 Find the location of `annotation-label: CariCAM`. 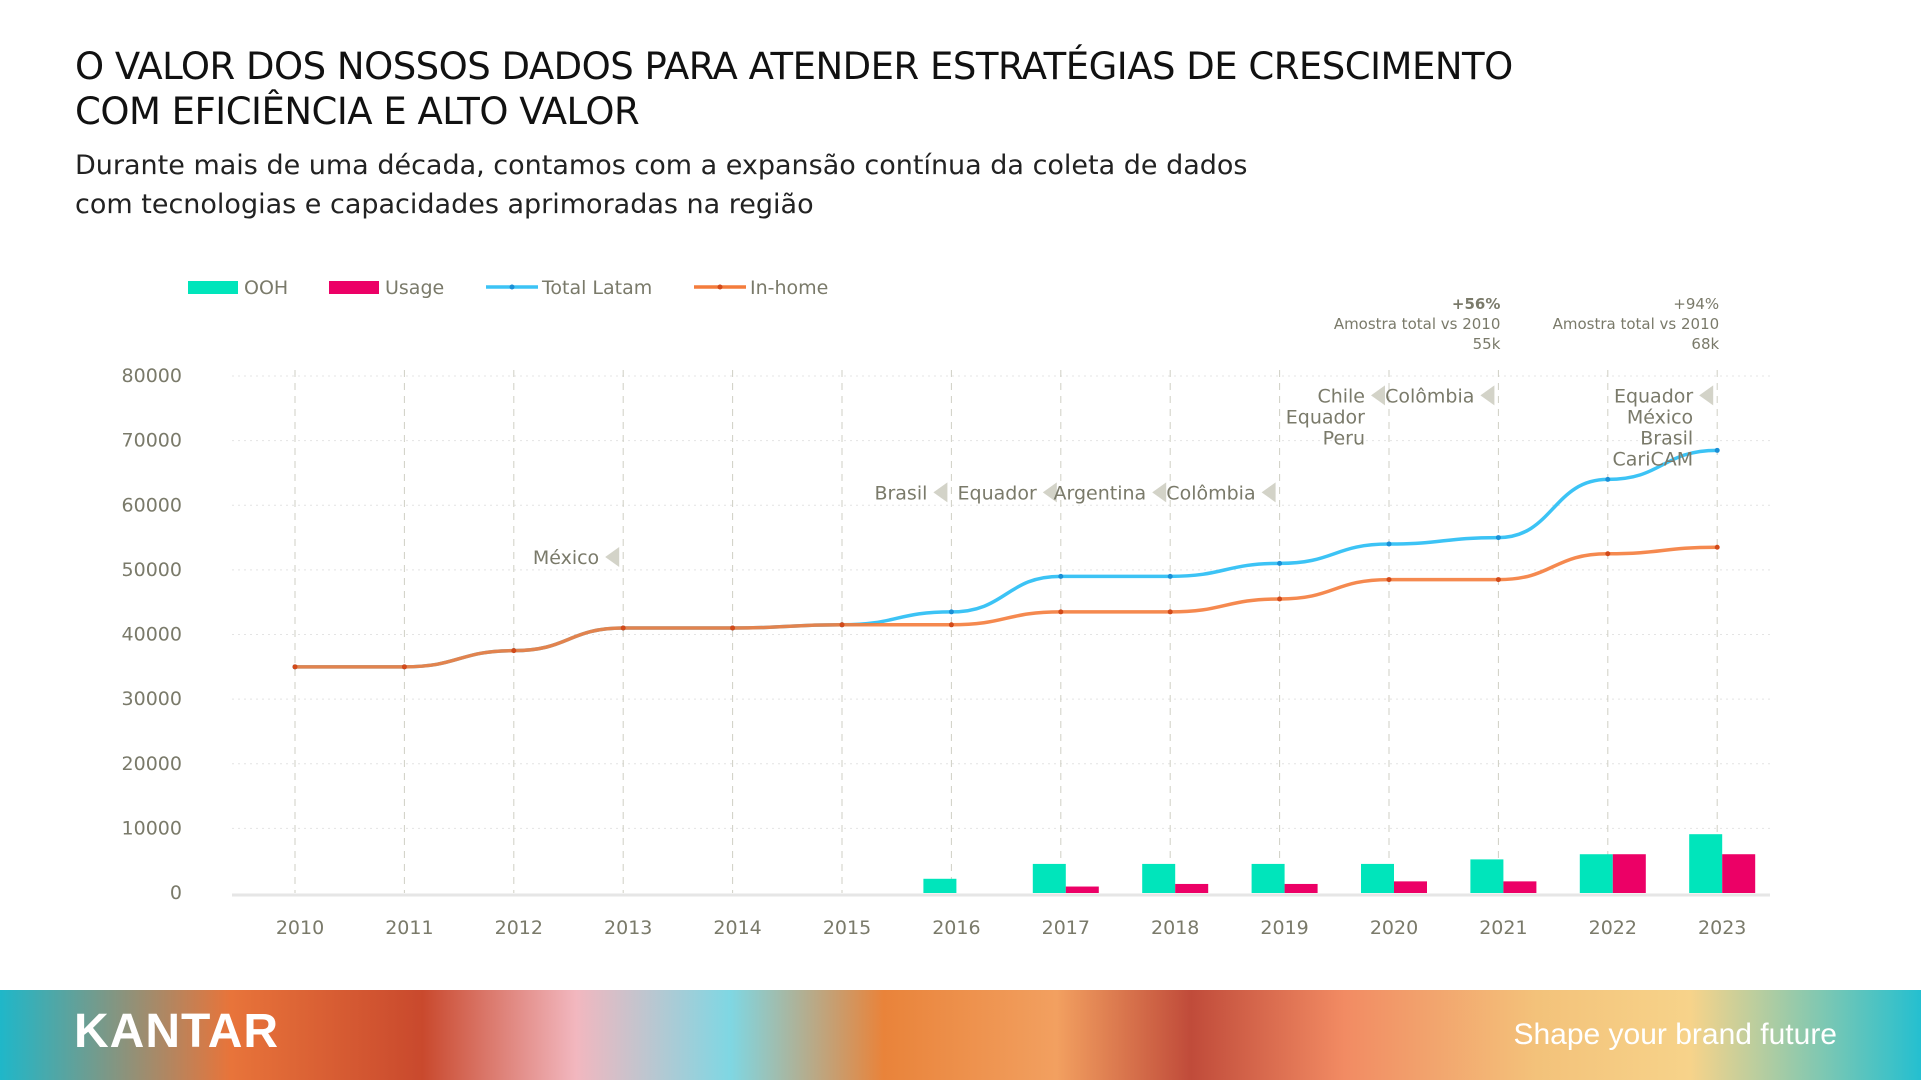

annotation-label: CariCAM is located at coordinates (1653, 459).